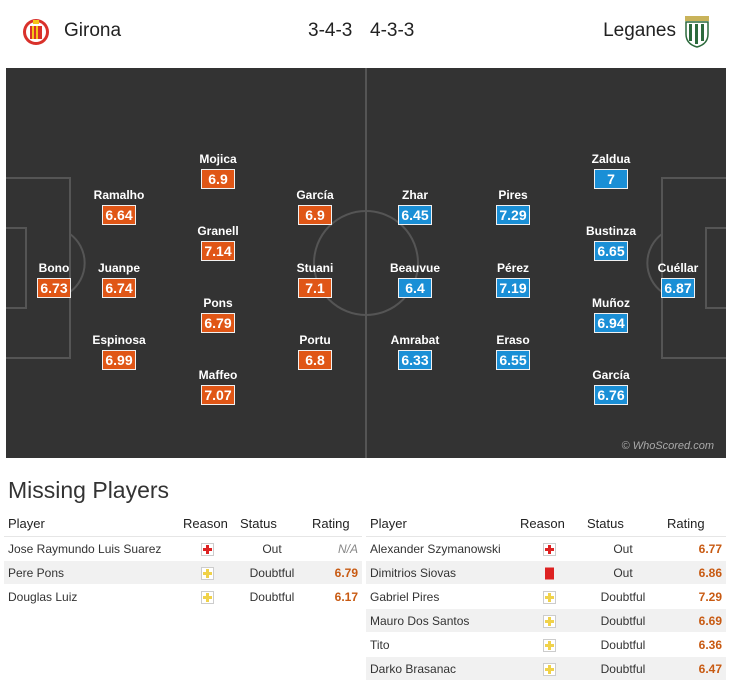 This screenshot has width=730, height=684. I want to click on table-row: Mauro Dos Santos Doubtful 6.69, so click(546, 620).